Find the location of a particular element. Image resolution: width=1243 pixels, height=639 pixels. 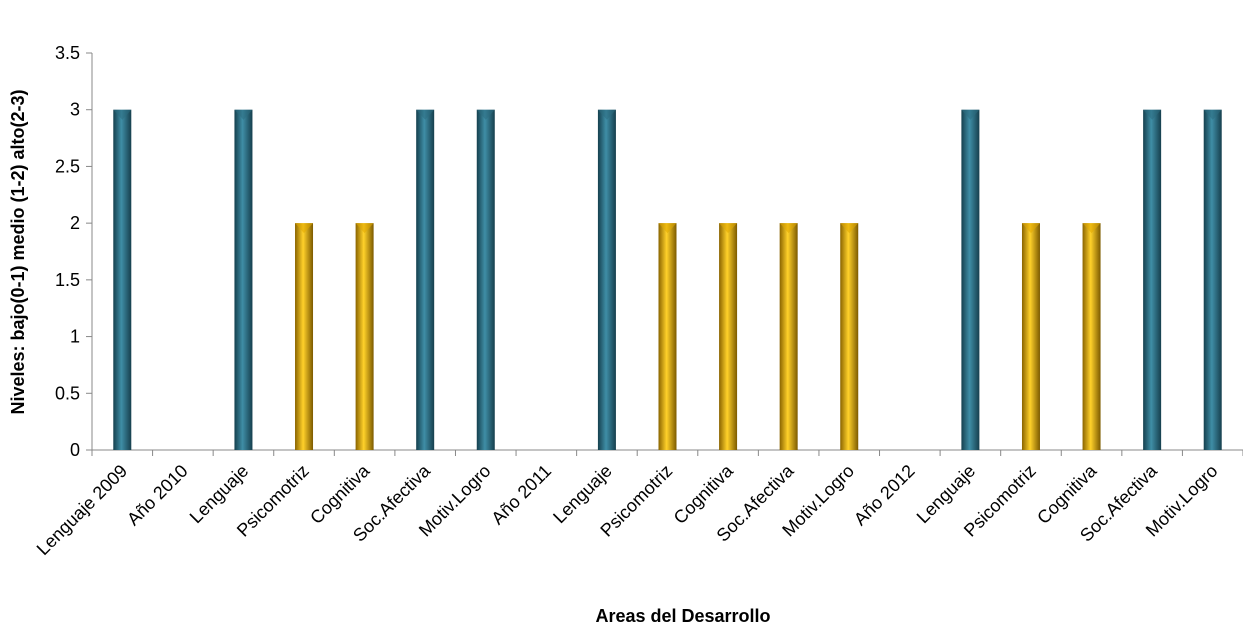

y-tick-label: 1 is located at coordinates (75, 337).